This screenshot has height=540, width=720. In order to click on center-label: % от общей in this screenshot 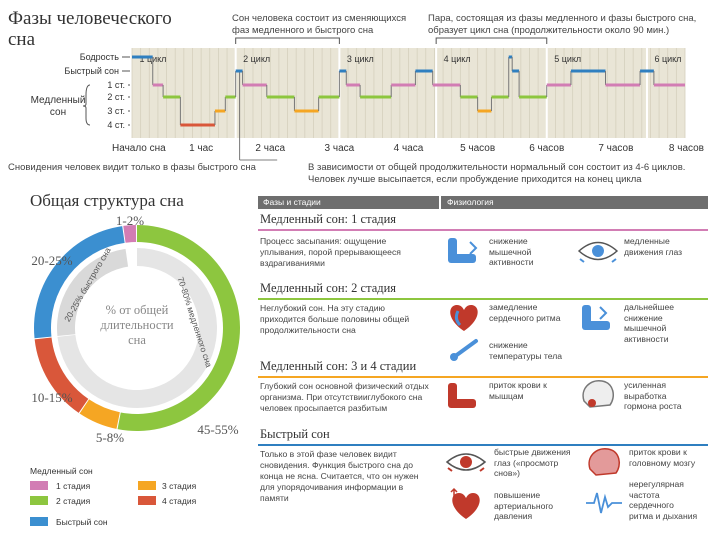, I will do `click(137, 310)`.